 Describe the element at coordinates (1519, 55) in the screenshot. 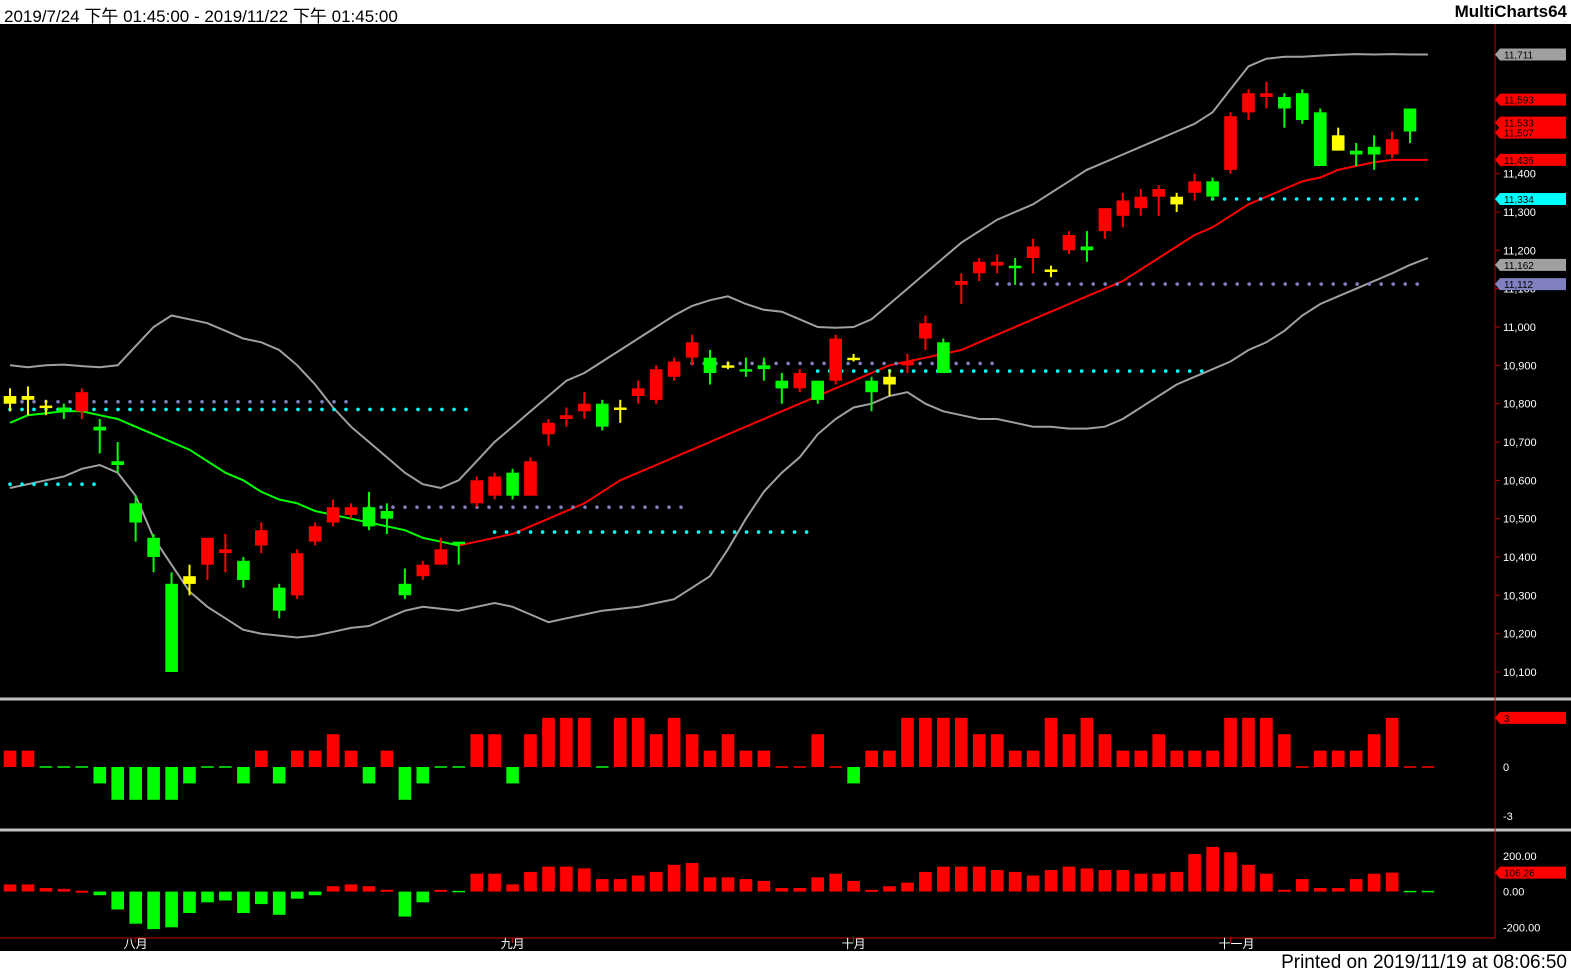

I see `price-value-tag-text: 11,711` at that location.